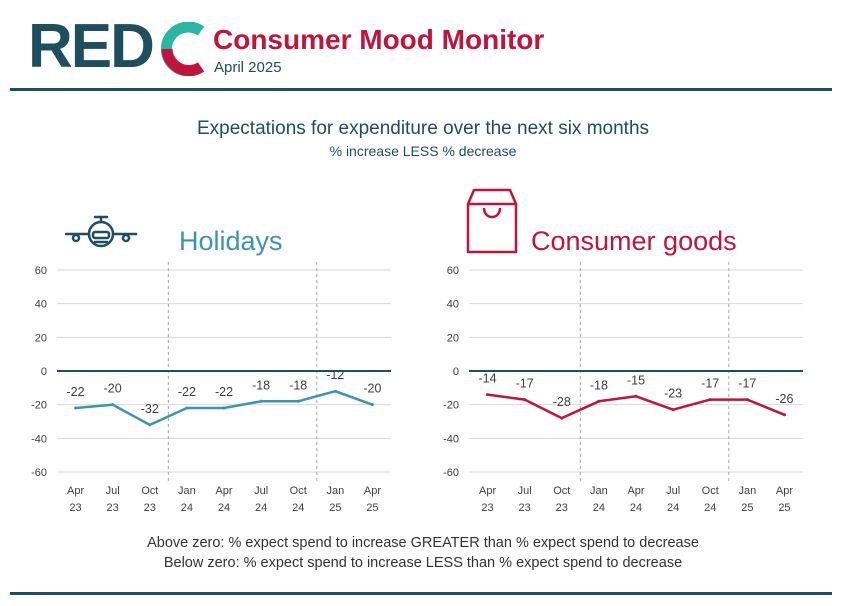 The width and height of the screenshot is (846, 606). I want to click on goods-data-label: -28, so click(562, 402).